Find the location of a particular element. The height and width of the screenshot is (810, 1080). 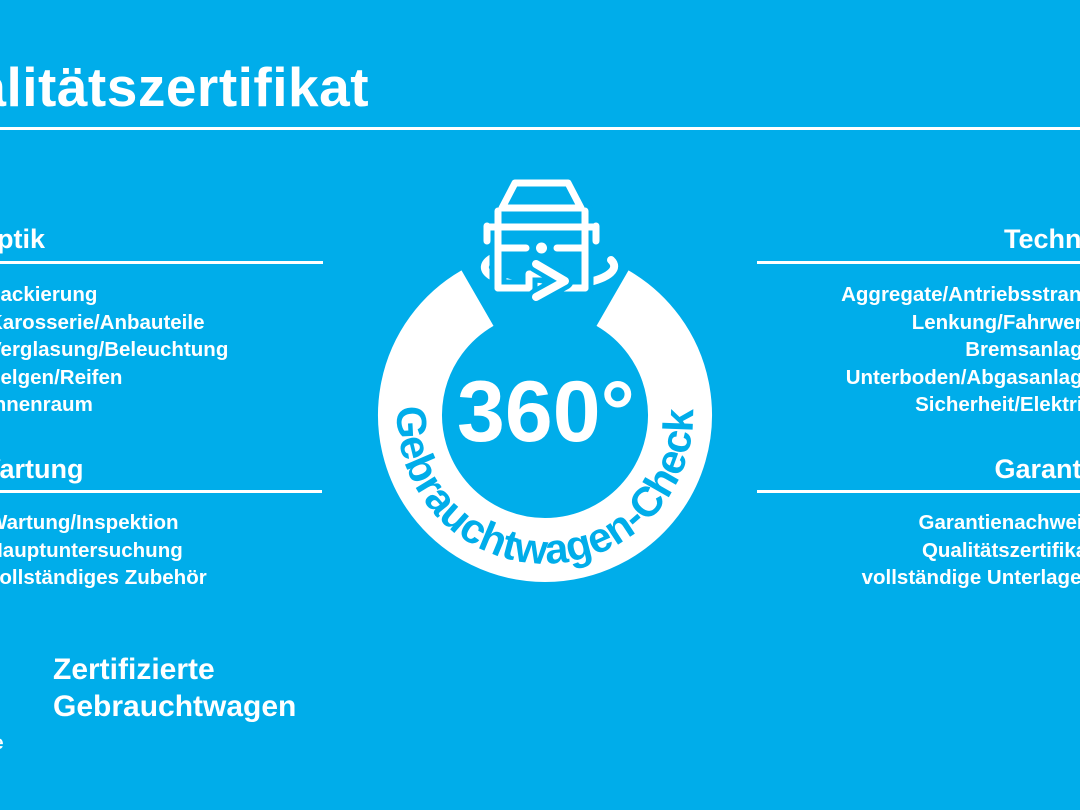

list-item: Felgen/Reifen is located at coordinates (61, 377).